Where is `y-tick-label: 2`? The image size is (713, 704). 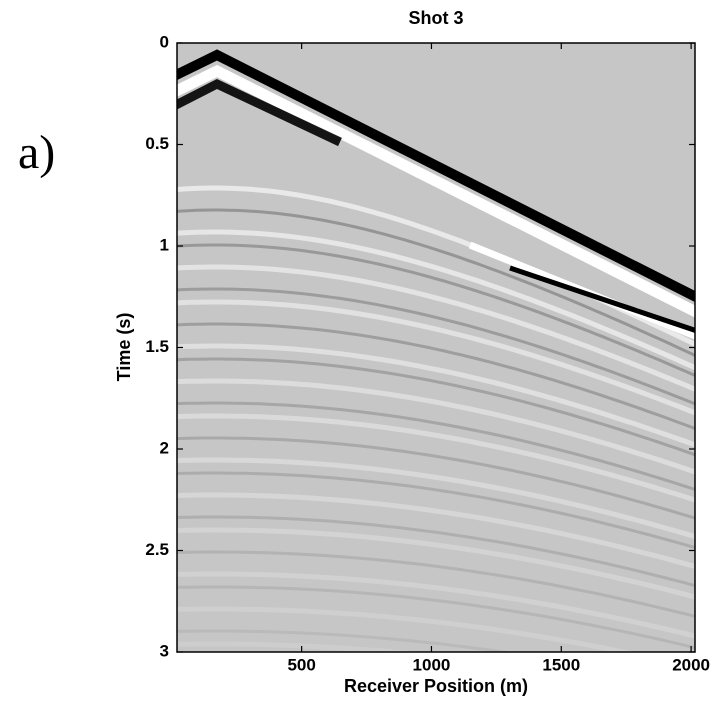 y-tick-label: 2 is located at coordinates (164, 447).